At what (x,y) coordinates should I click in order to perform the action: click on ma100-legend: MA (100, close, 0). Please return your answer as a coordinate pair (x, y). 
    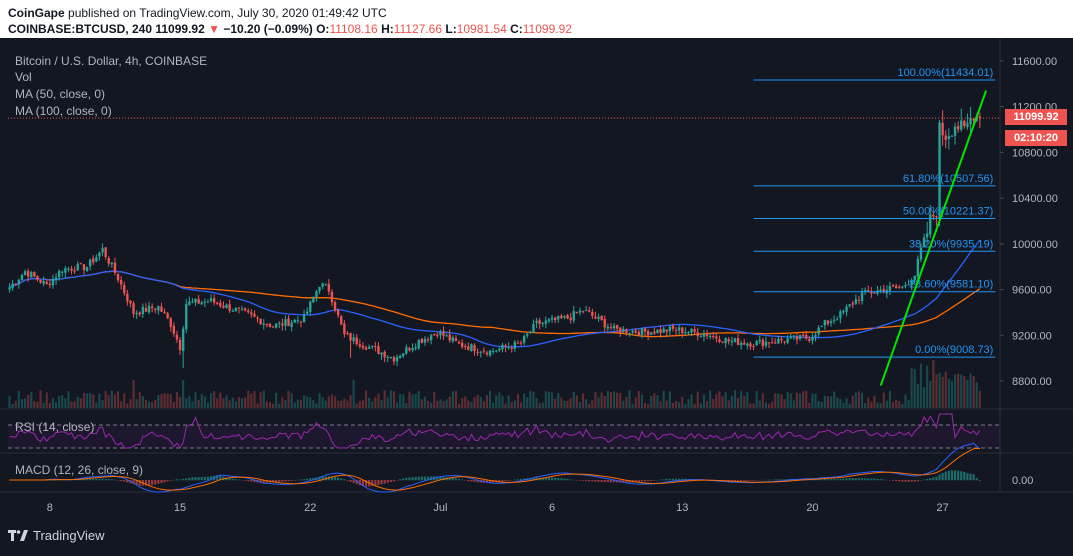
    Looking at the image, I should click on (63, 111).